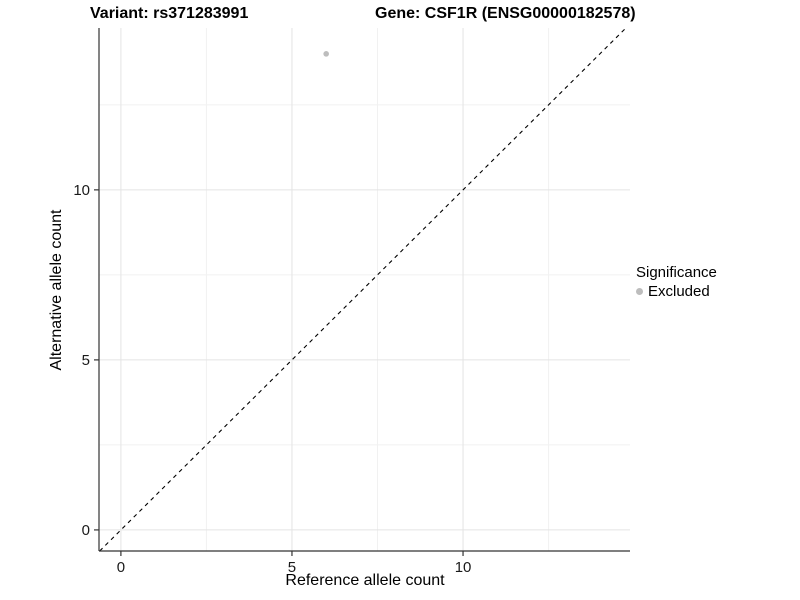 This screenshot has height=600, width=800. What do you see at coordinates (56, 290) in the screenshot?
I see `y-axis-title: Alternative allele count` at bounding box center [56, 290].